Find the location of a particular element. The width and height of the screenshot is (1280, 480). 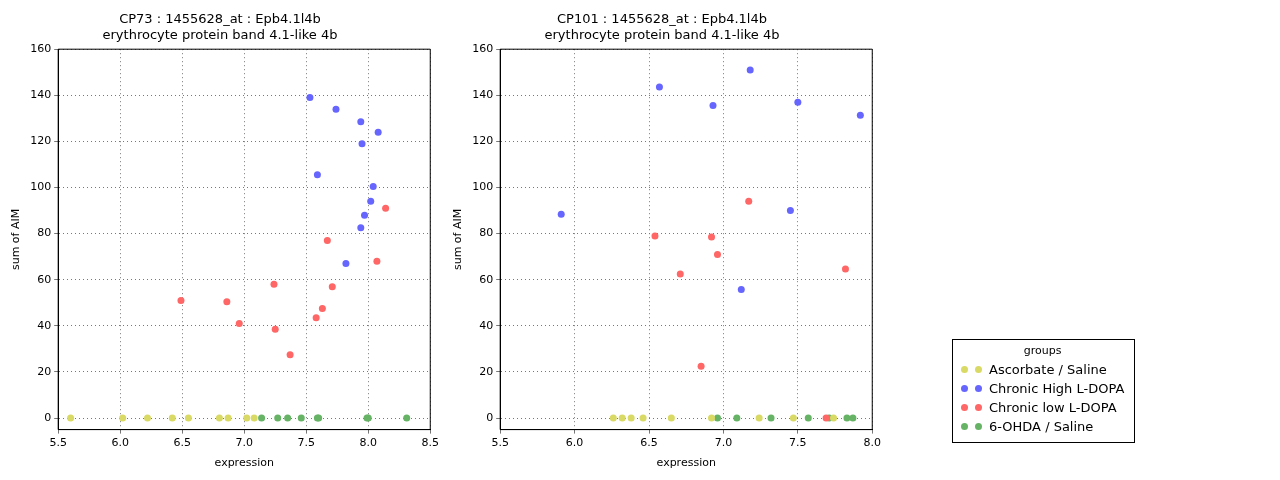

chart-title: CP73 : 1455628_at : Epb4.1l4b is located at coordinates (220, 19).